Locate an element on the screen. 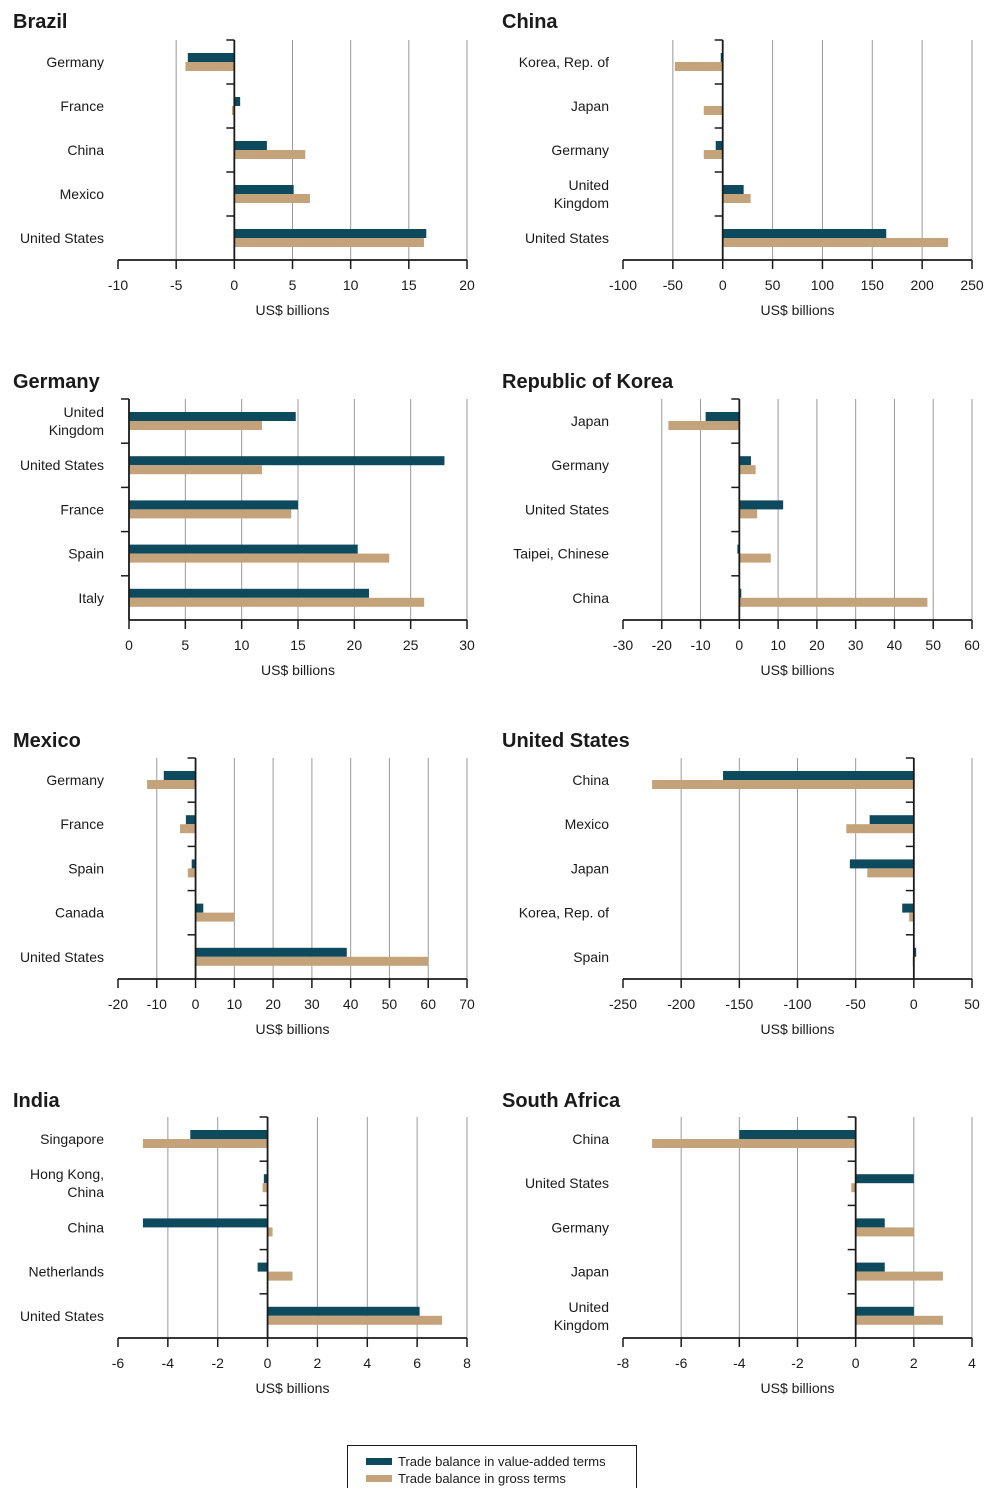  bar-value-added-mexico is located at coordinates (891, 820).